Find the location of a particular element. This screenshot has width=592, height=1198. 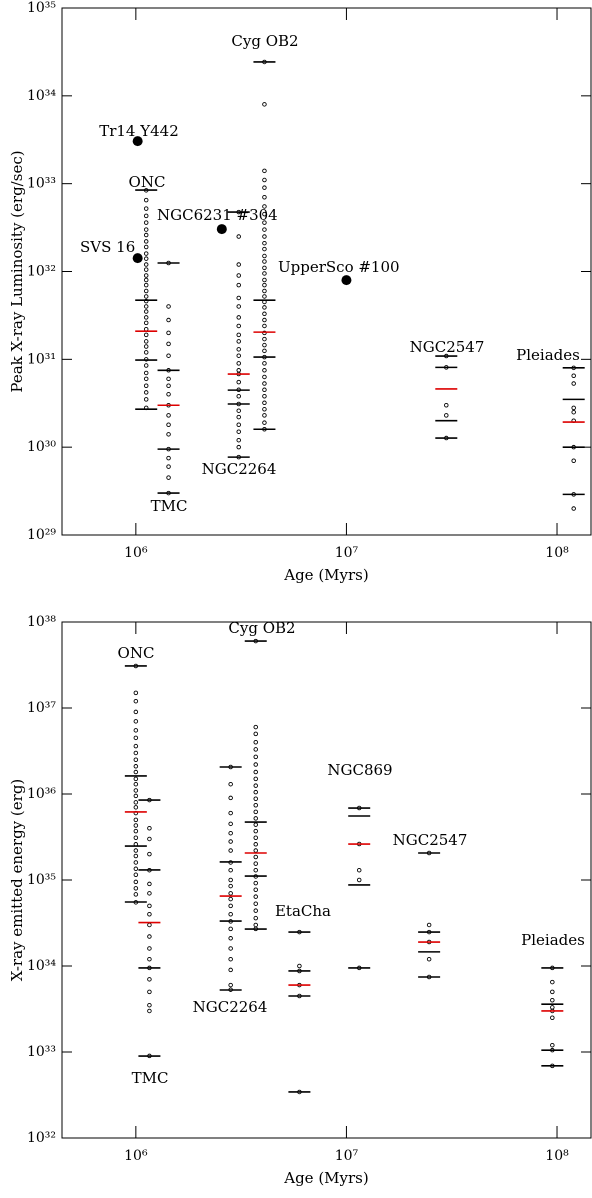

highlight-point is located at coordinates (346, 280).